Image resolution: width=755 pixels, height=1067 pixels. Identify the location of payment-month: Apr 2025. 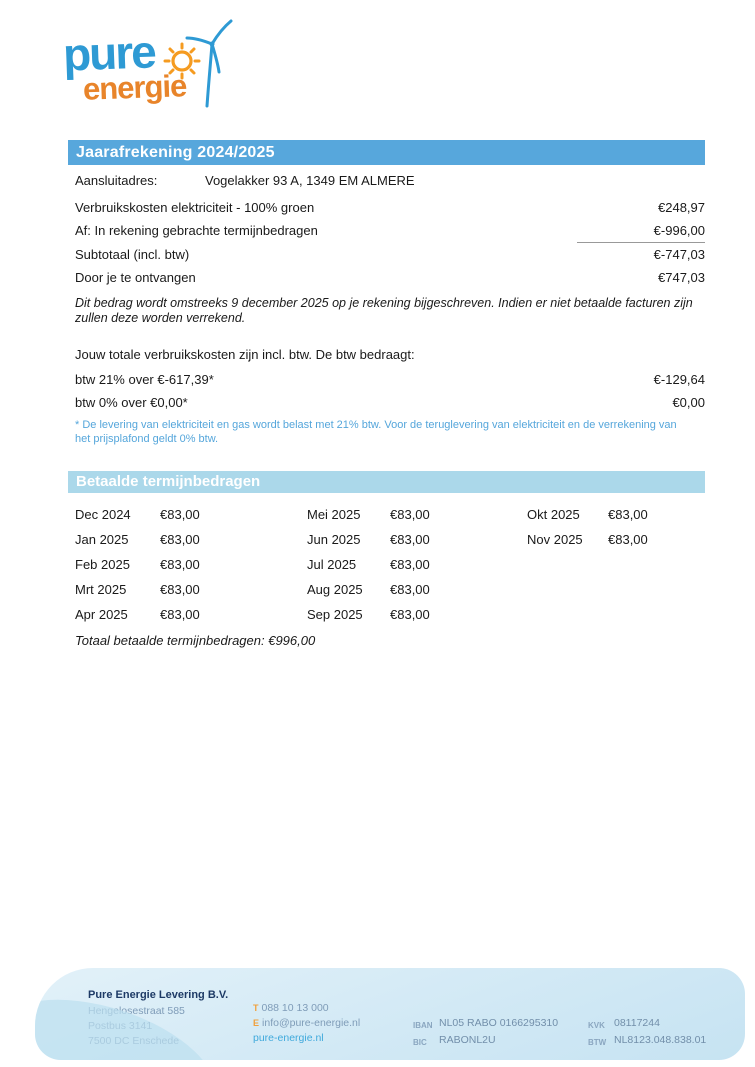
(101, 614).